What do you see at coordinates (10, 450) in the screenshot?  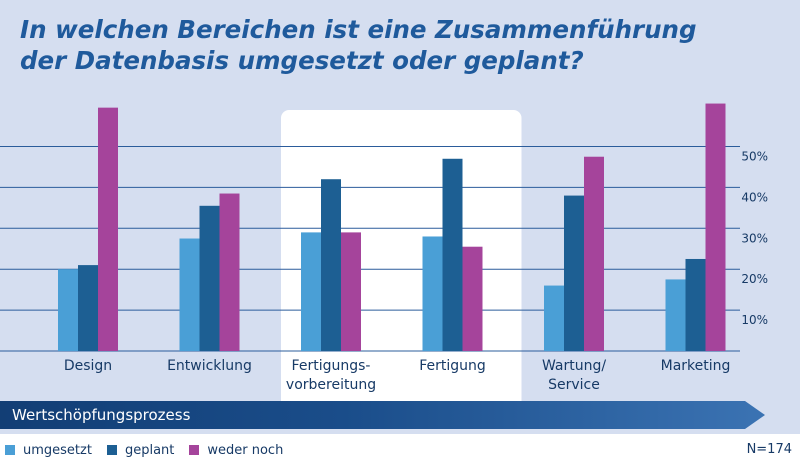 I see `legend-swatch-umgesetzt` at bounding box center [10, 450].